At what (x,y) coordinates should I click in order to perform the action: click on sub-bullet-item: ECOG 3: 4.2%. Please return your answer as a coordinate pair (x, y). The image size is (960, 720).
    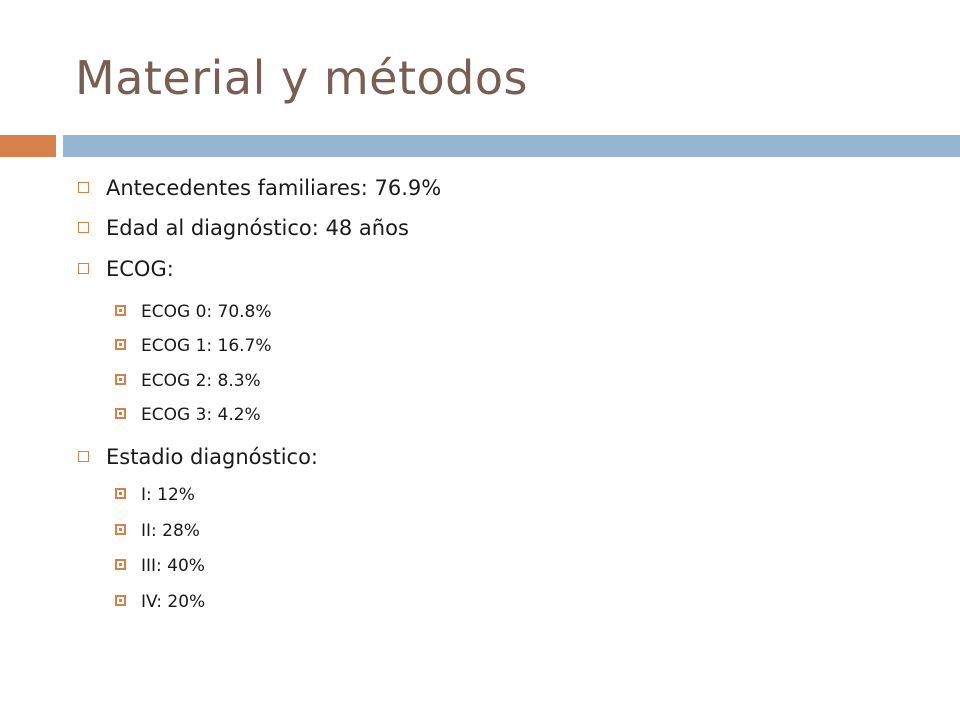
    Looking at the image, I should click on (188, 415).